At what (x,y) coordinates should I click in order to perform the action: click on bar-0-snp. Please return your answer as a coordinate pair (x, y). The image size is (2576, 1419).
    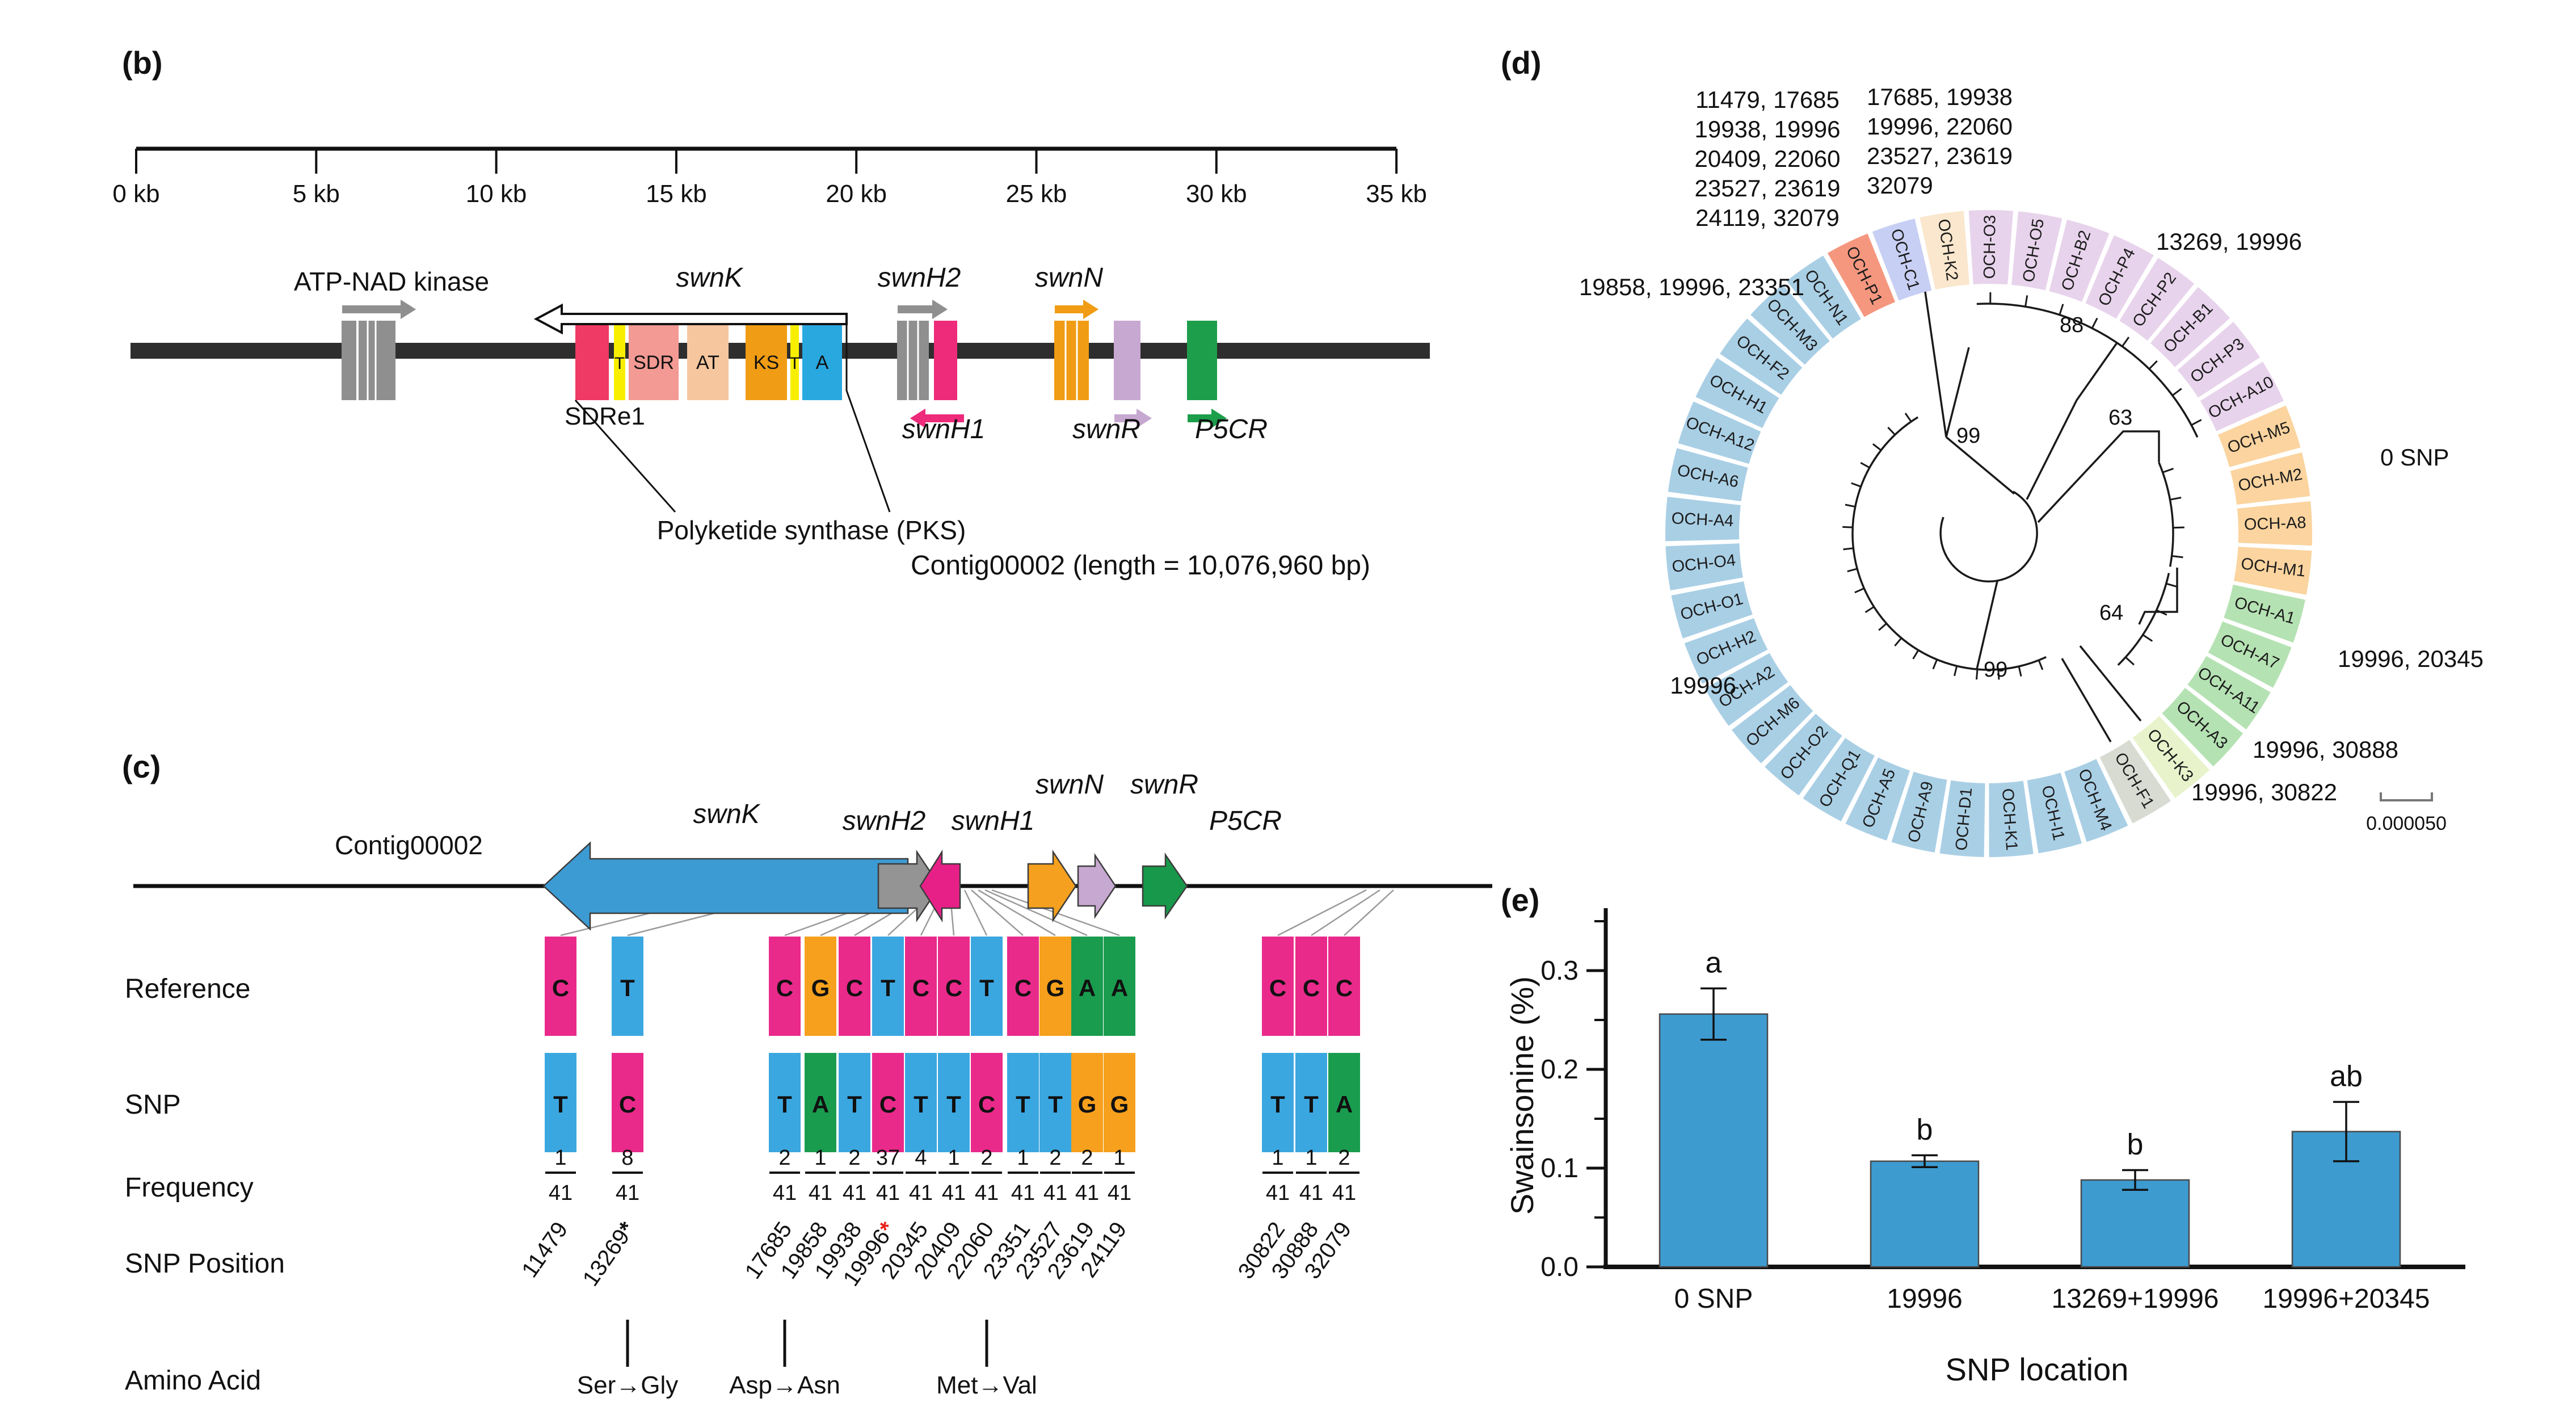
    Looking at the image, I should click on (1714, 1140).